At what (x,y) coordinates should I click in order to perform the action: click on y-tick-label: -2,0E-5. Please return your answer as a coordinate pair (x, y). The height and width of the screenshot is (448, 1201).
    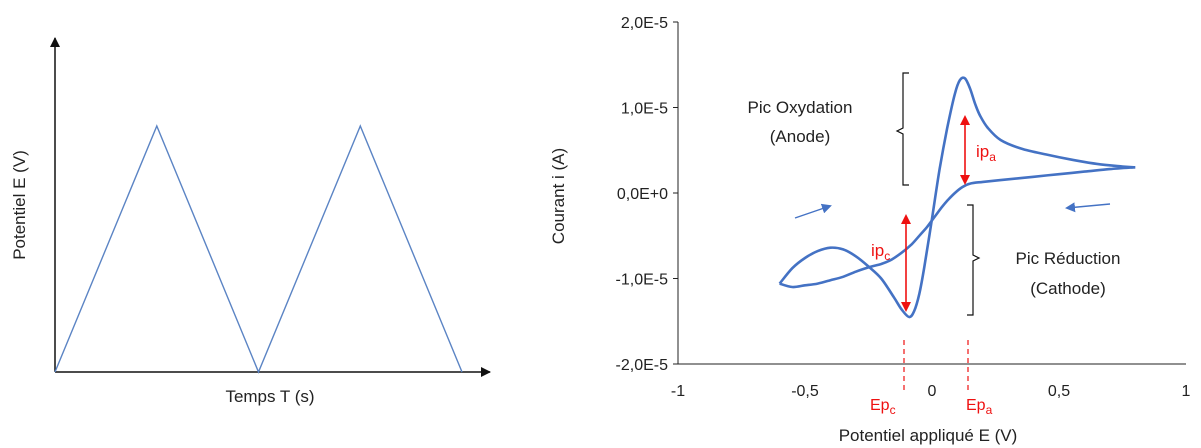
    Looking at the image, I should click on (642, 365).